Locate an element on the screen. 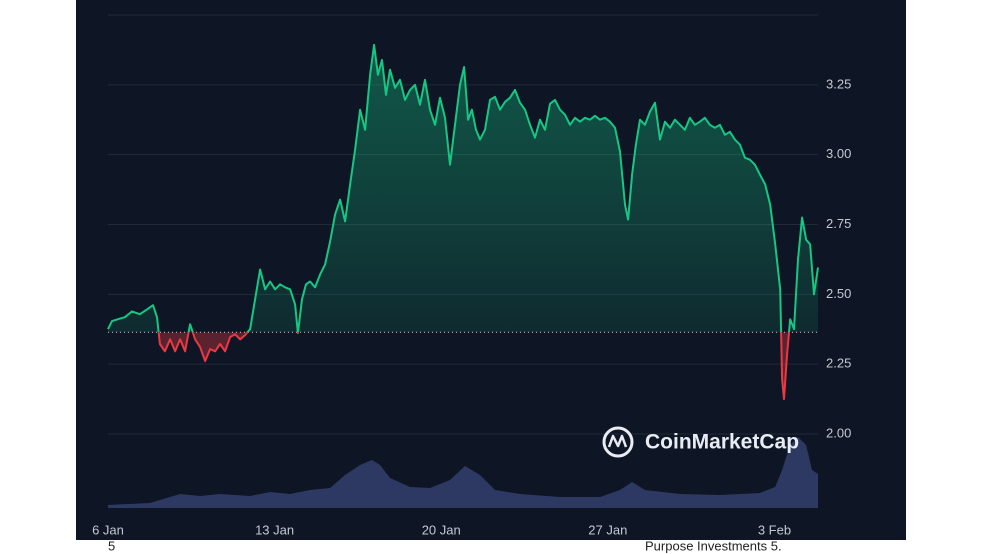  footer-text: 5 is located at coordinates (111, 545).